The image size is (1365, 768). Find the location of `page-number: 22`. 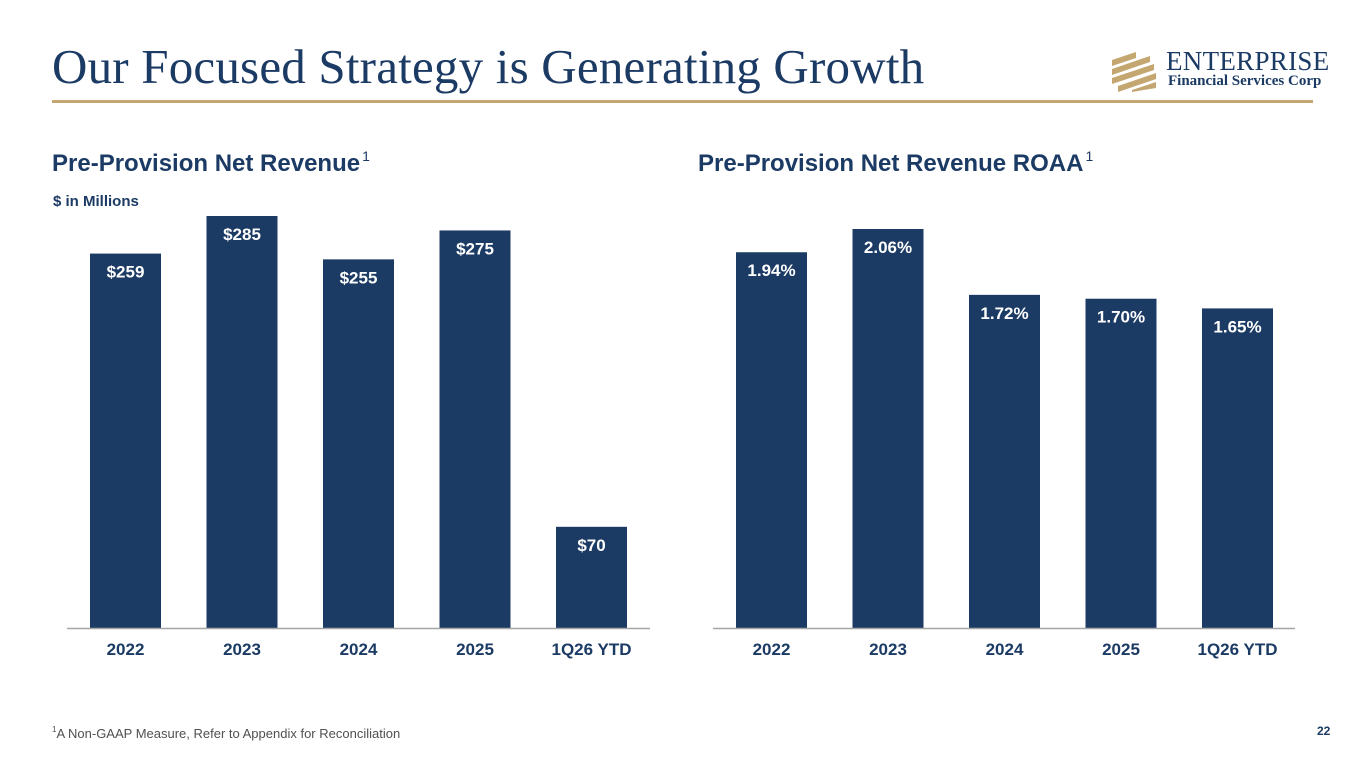

page-number: 22 is located at coordinates (1324, 731).